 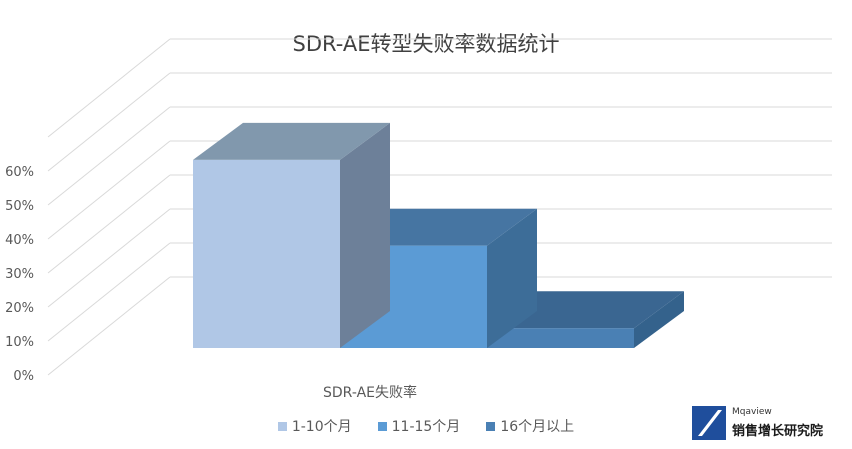 I want to click on y-tick-label: 10%, so click(x=19, y=342).